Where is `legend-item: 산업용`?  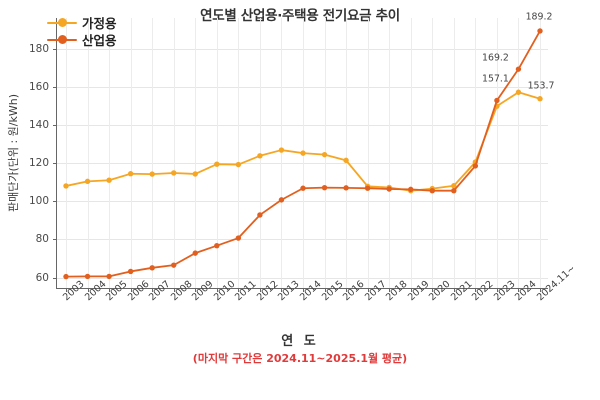
legend-item: 산업용 is located at coordinates (82, 39).